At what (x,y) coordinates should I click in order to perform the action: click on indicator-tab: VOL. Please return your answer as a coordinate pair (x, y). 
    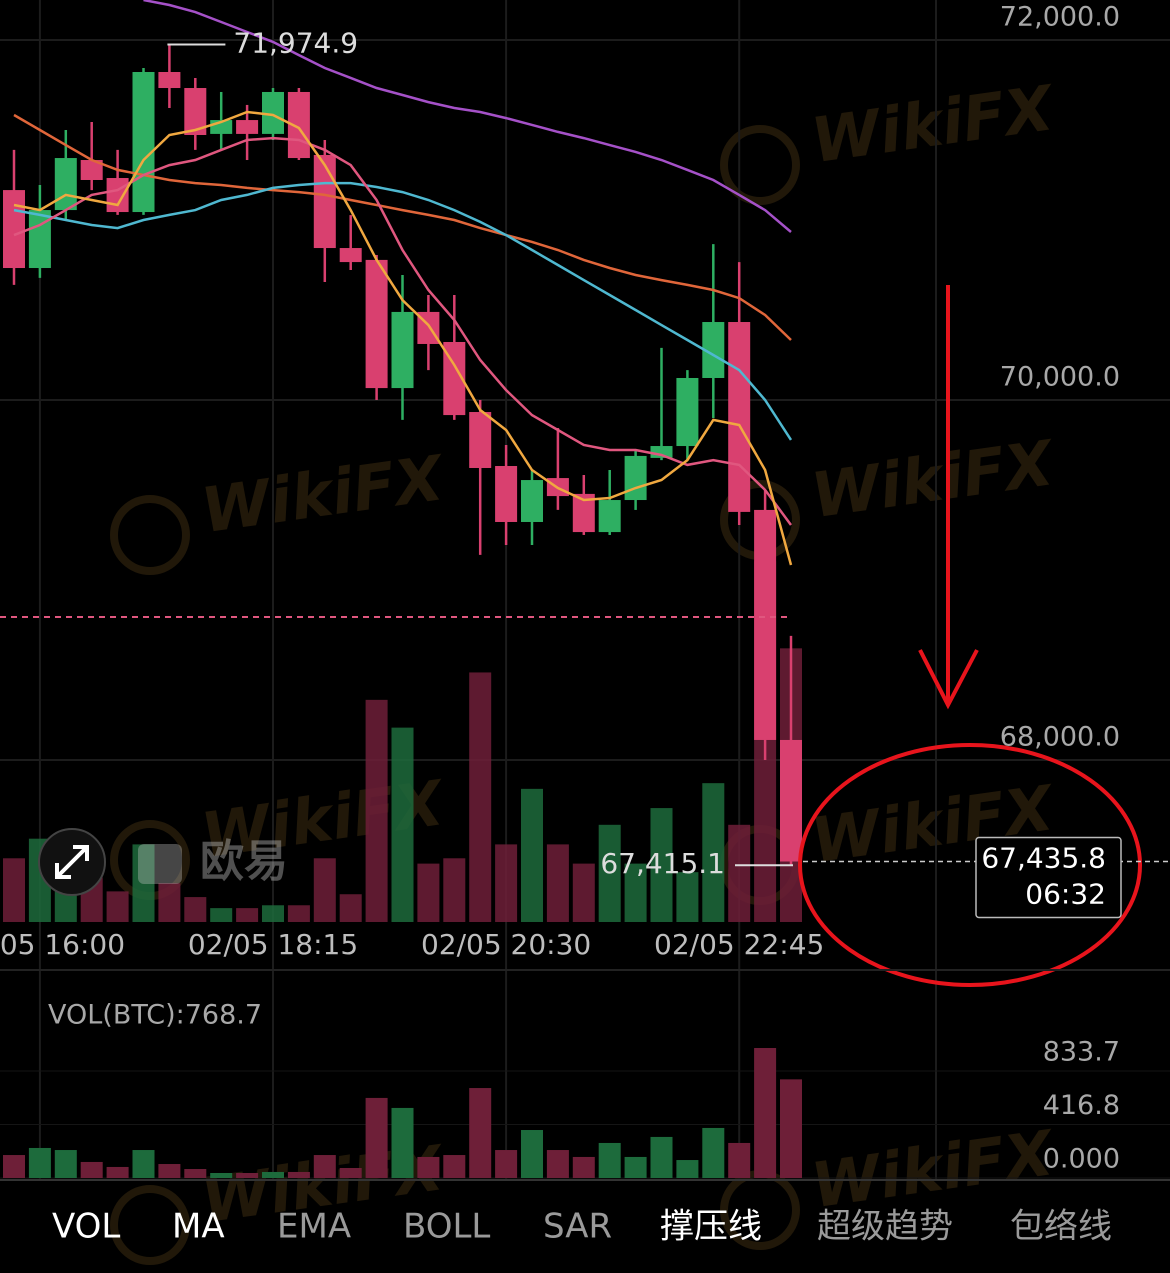
    Looking at the image, I should click on (86, 1227).